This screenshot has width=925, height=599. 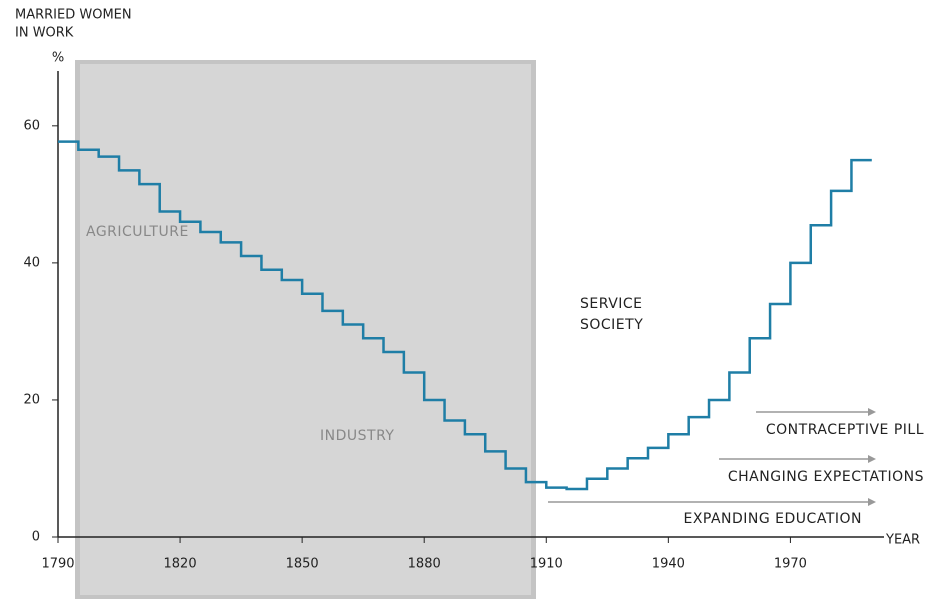 What do you see at coordinates (180, 564) in the screenshot?
I see `x-tick-label: 1820` at bounding box center [180, 564].